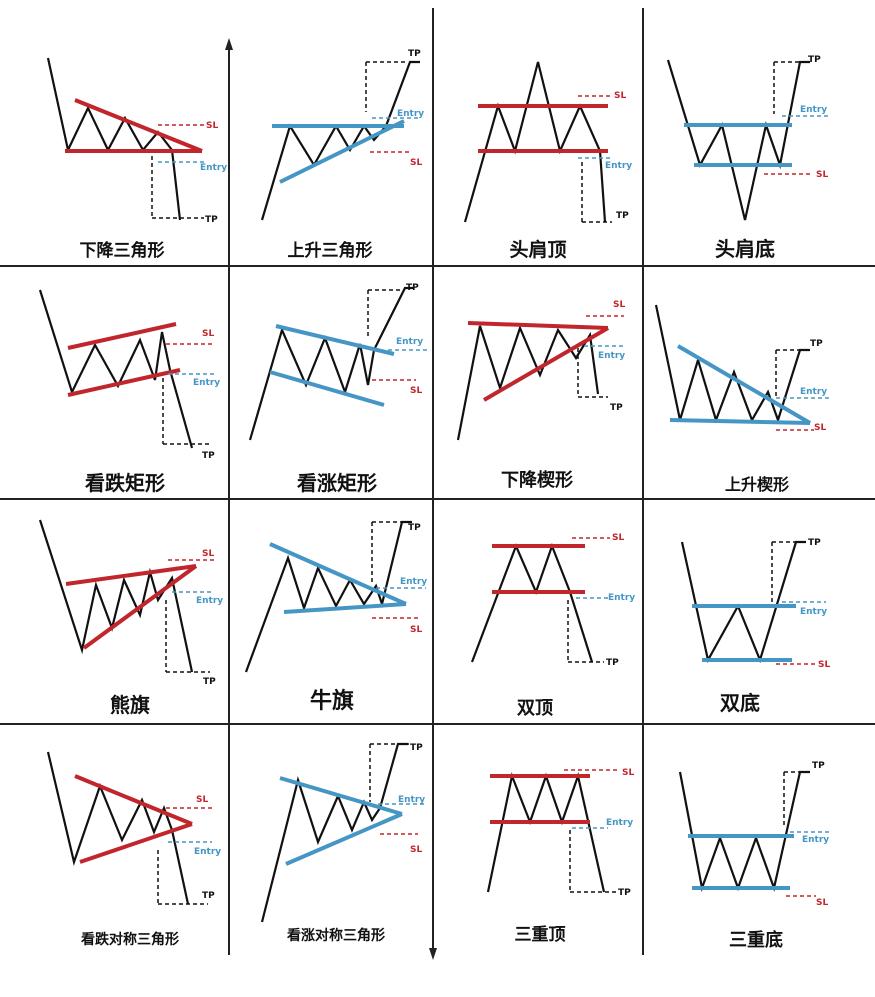  Describe the element at coordinates (342, 151) in the screenshot. I see `support-line` at that location.